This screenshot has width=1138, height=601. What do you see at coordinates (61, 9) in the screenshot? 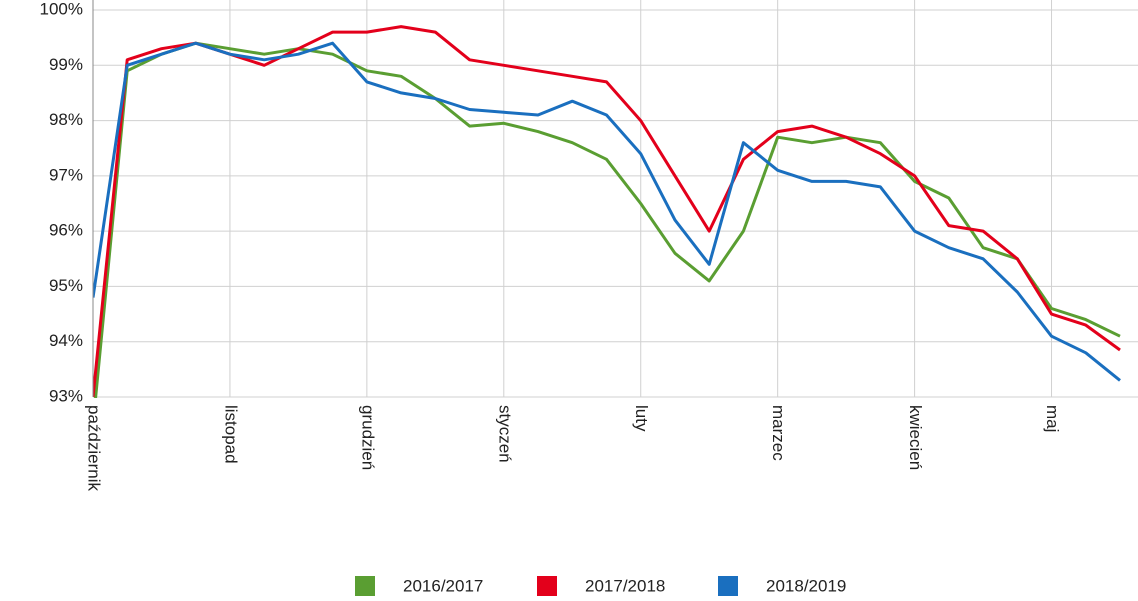
I see `y-tick-label: 100%` at bounding box center [61, 9].